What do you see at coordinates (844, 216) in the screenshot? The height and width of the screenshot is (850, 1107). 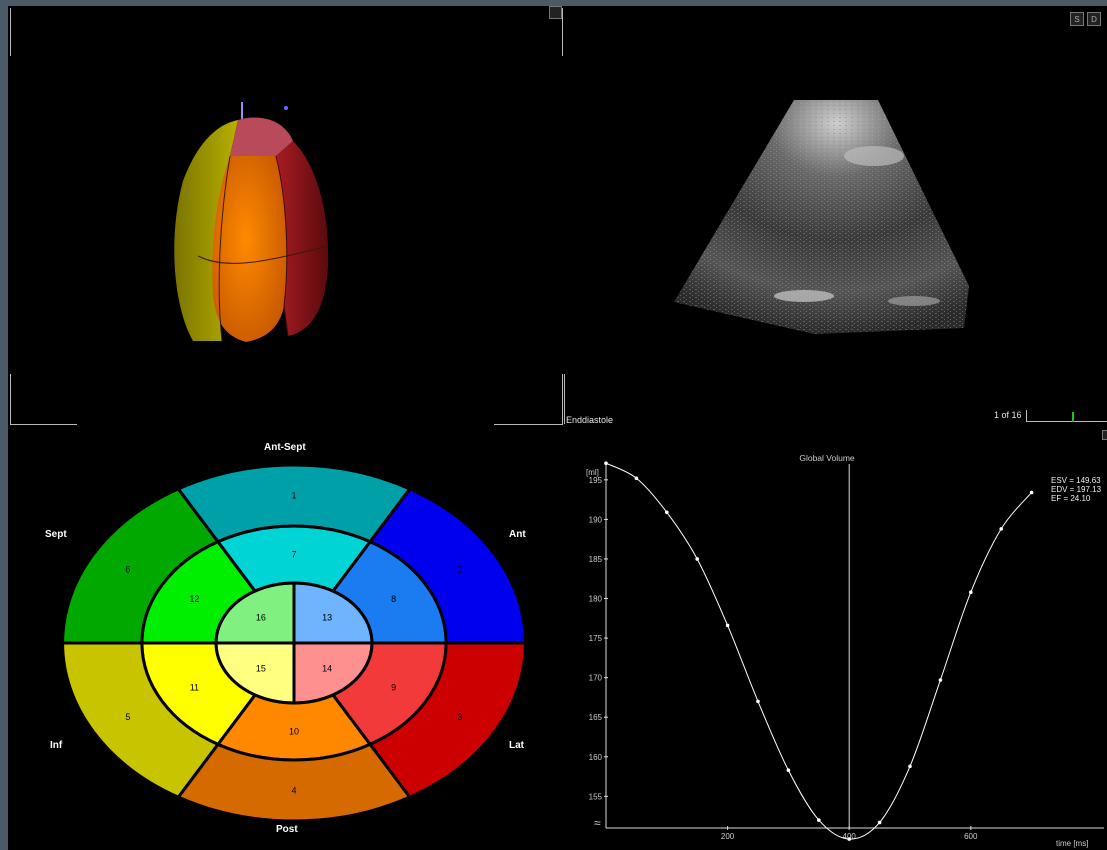 I see `ultrasound-image` at bounding box center [844, 216].